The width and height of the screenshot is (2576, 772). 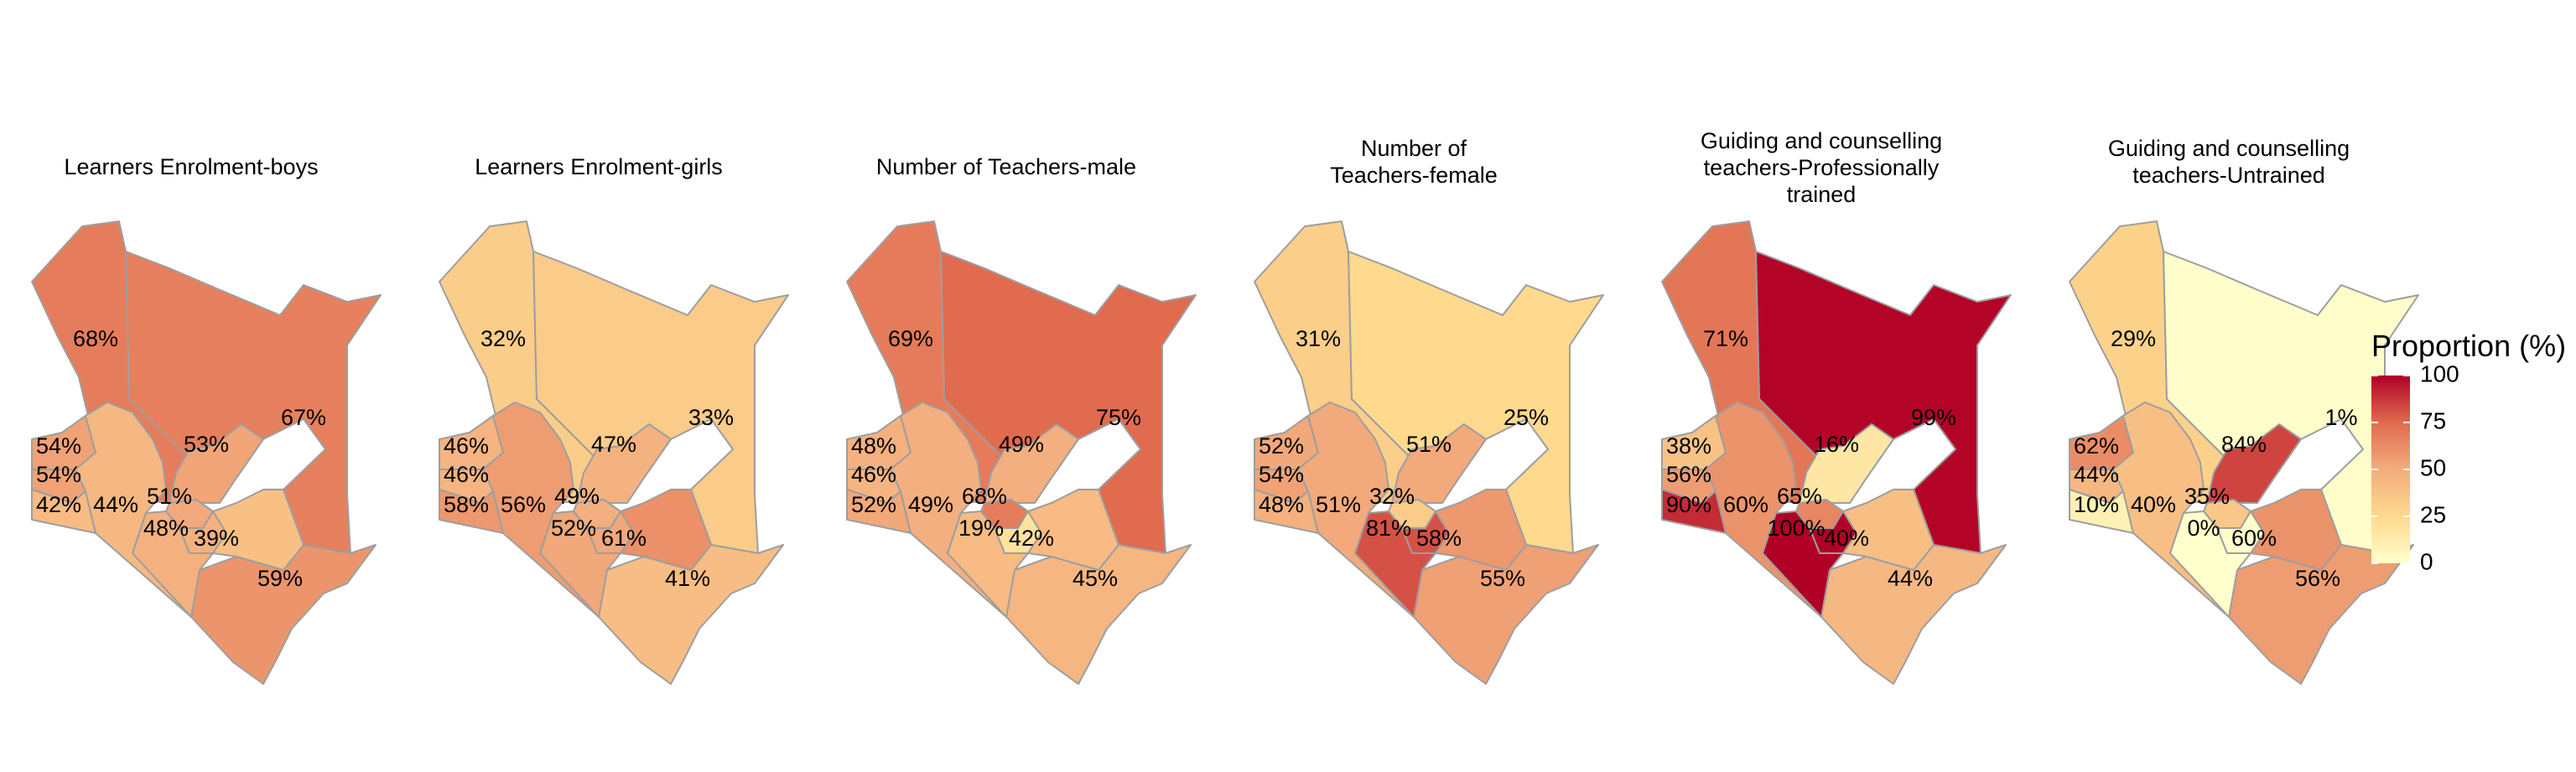 I want to click on label-central-s: 81%, so click(x=1388, y=528).